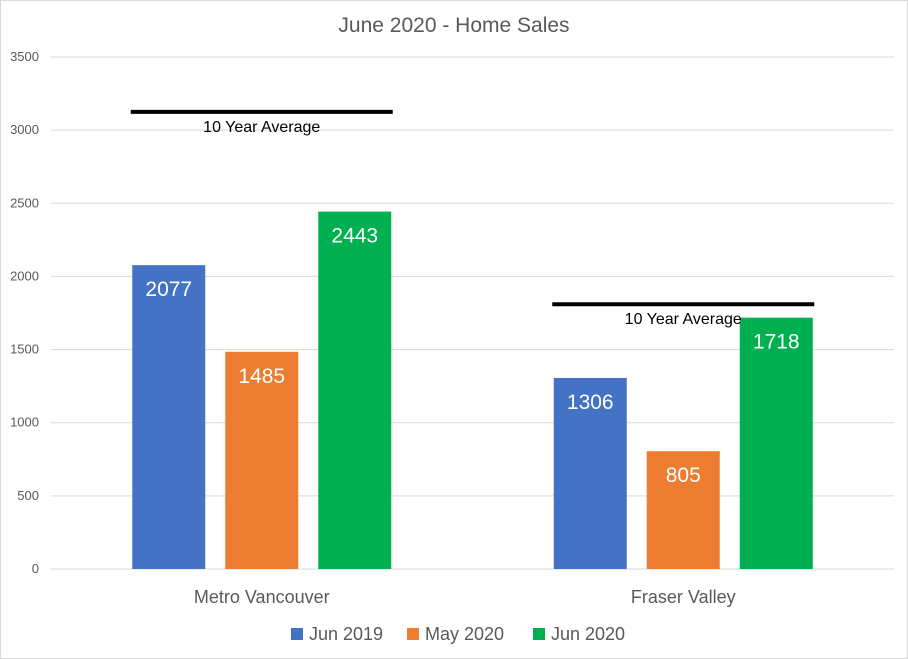 The image size is (908, 659). Describe the element at coordinates (28, 495) in the screenshot. I see `y-tick-label: 500` at that location.